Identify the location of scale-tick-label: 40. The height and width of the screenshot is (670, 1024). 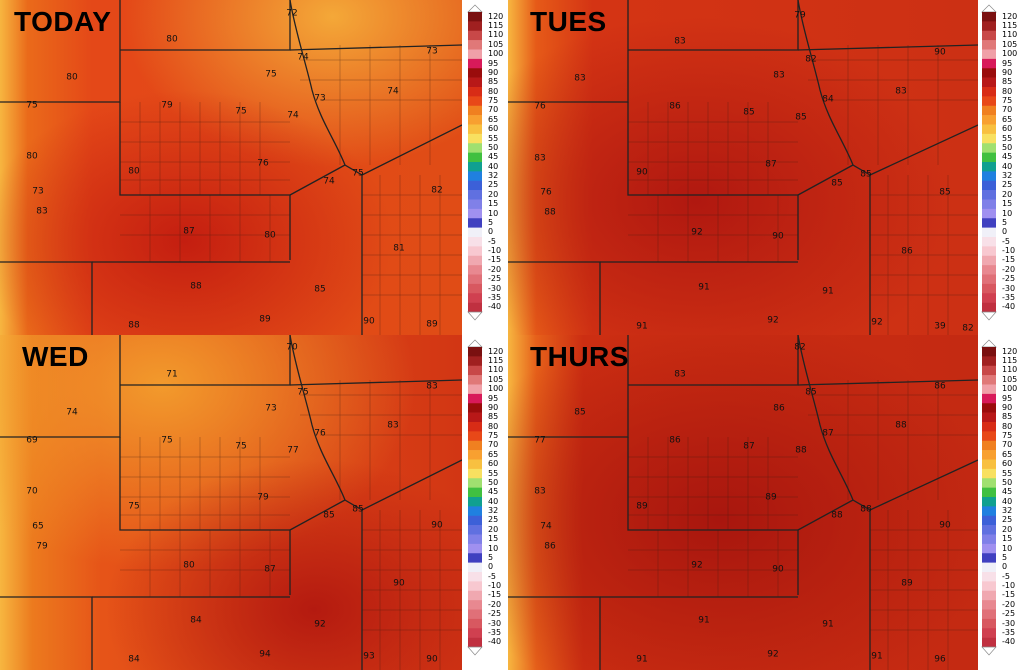
(493, 501).